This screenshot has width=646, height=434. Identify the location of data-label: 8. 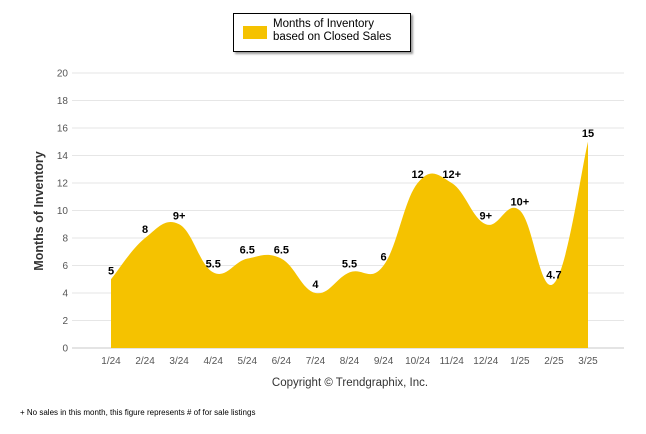
(145, 230).